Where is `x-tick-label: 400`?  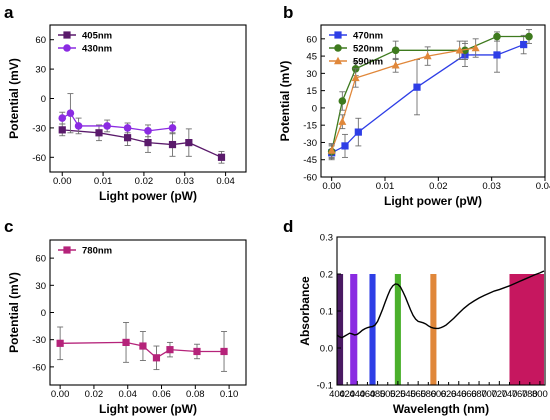
x-tick-label: 400 is located at coordinates (337, 394).